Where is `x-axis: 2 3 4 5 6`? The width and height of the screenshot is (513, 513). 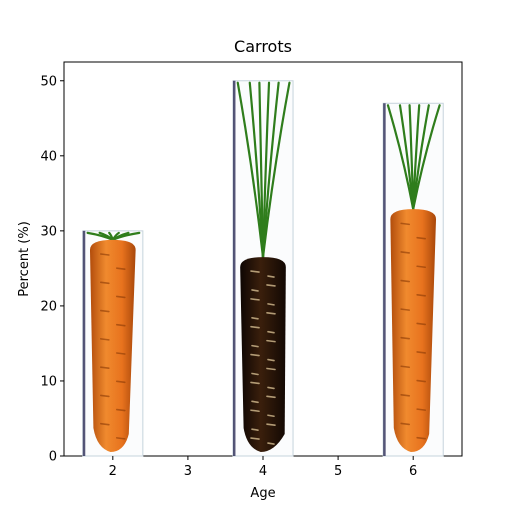
x-axis: 2 3 4 5 6 is located at coordinates (263, 467).